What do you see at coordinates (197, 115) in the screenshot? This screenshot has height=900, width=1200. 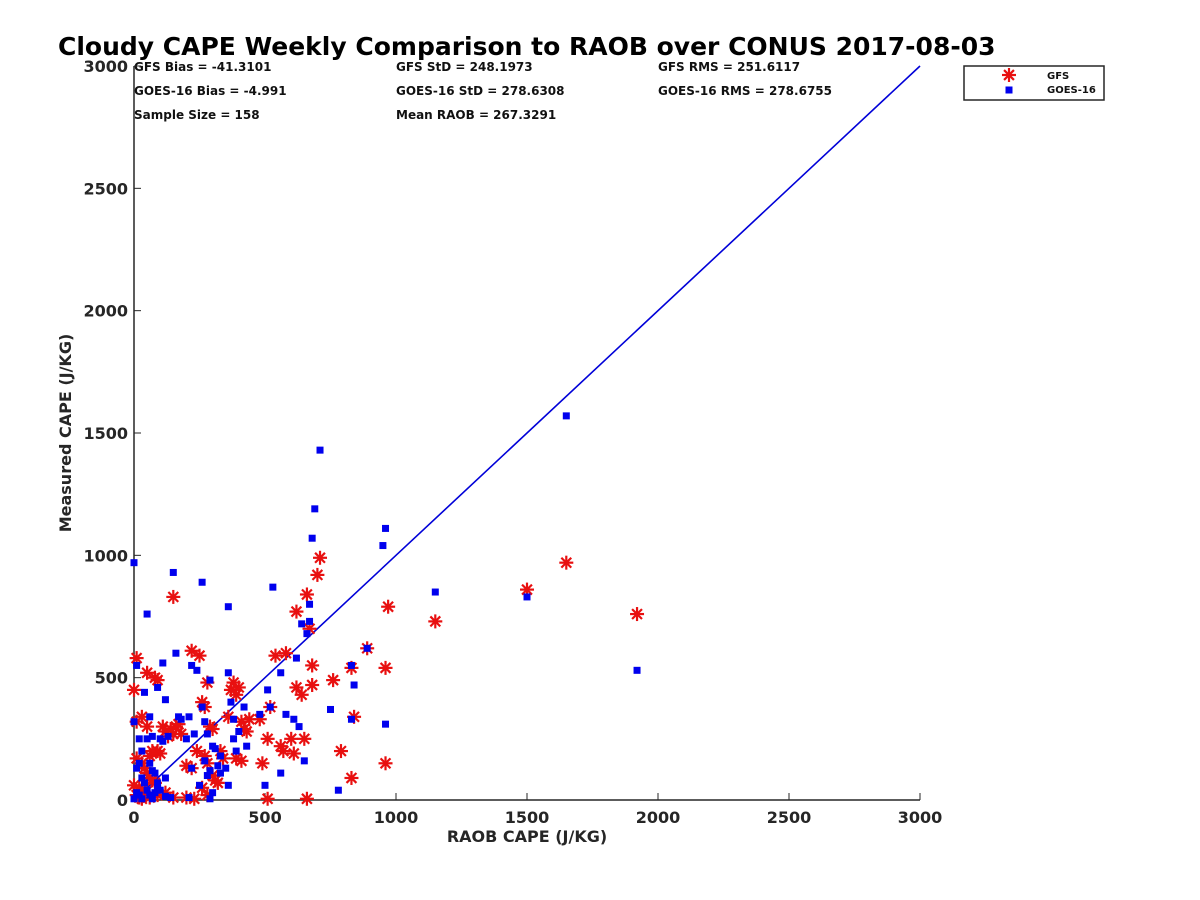 I see `stat-sample-size: Sample Size = 158` at bounding box center [197, 115].